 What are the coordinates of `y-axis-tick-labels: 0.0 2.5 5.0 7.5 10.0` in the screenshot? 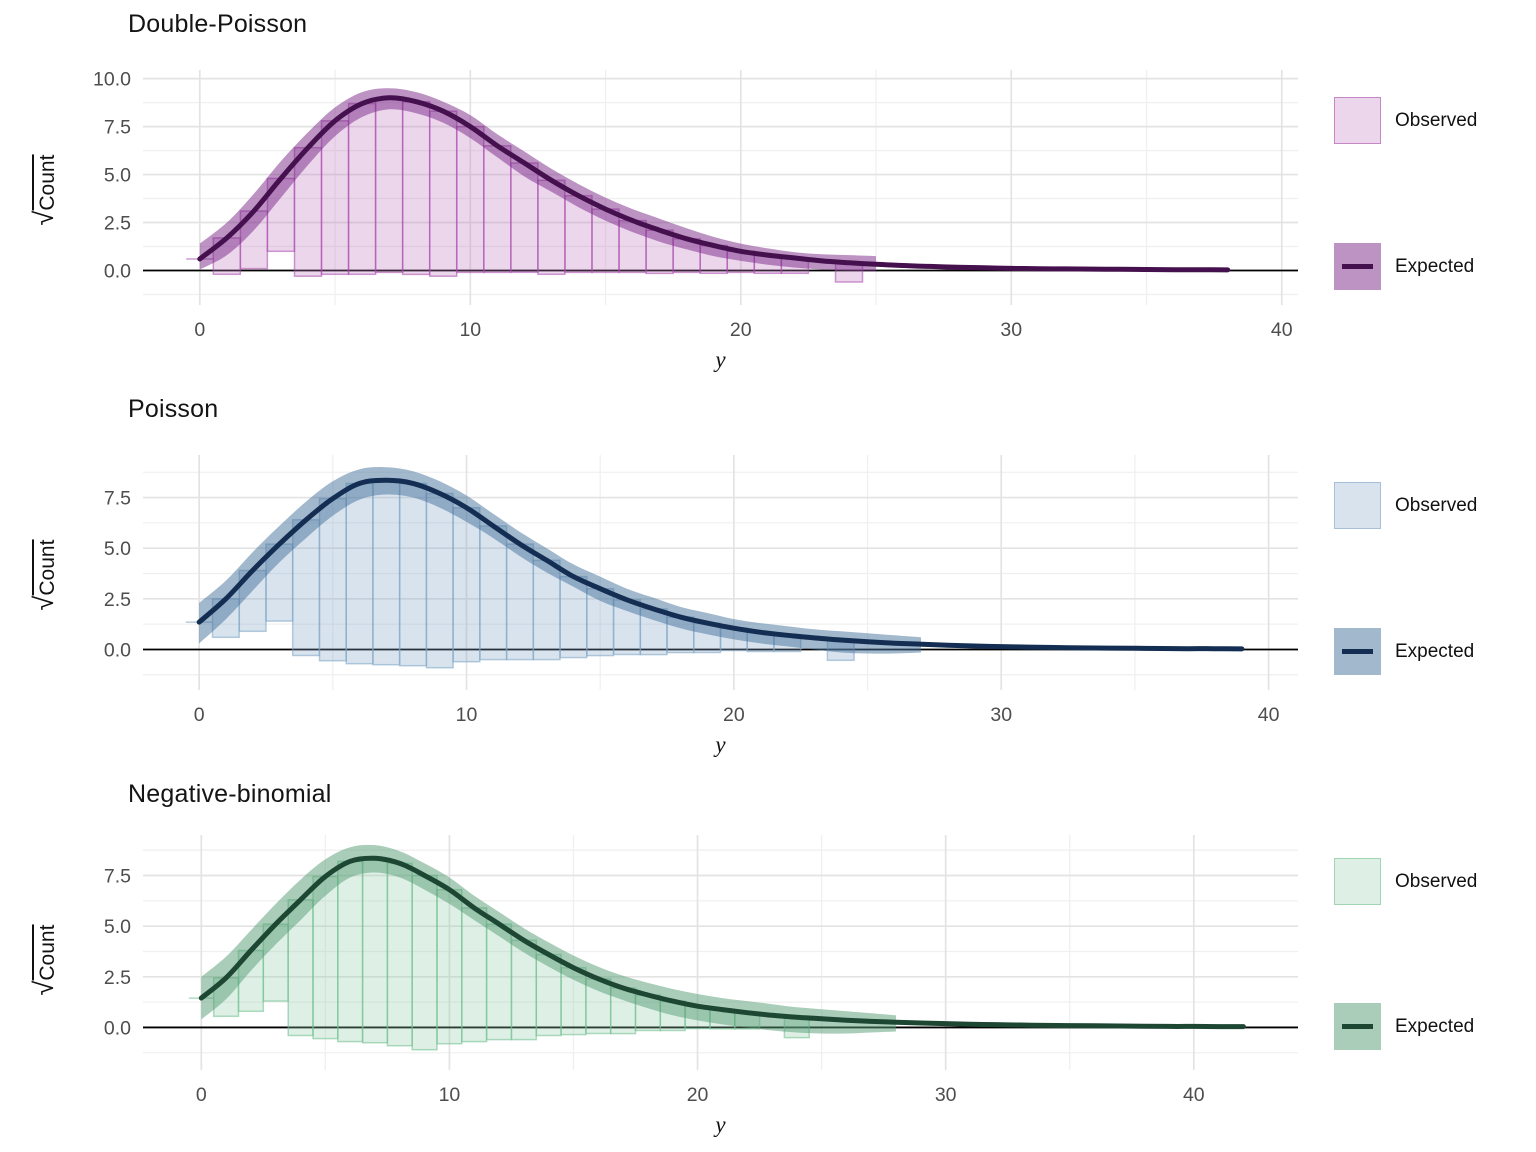 It's located at (112, 176).